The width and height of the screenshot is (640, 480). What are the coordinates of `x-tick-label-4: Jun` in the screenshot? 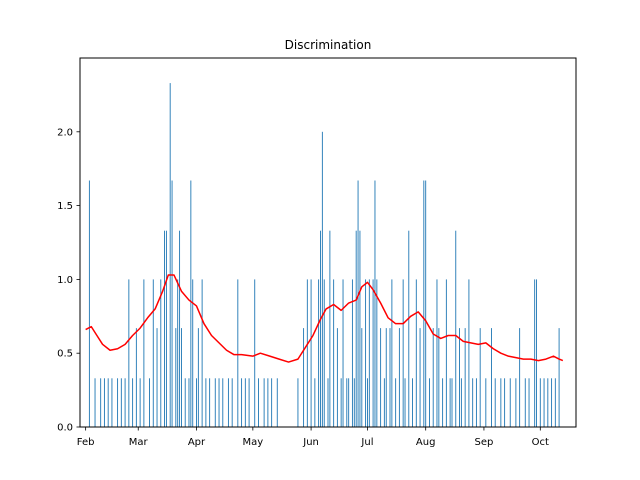 It's located at (310, 442).